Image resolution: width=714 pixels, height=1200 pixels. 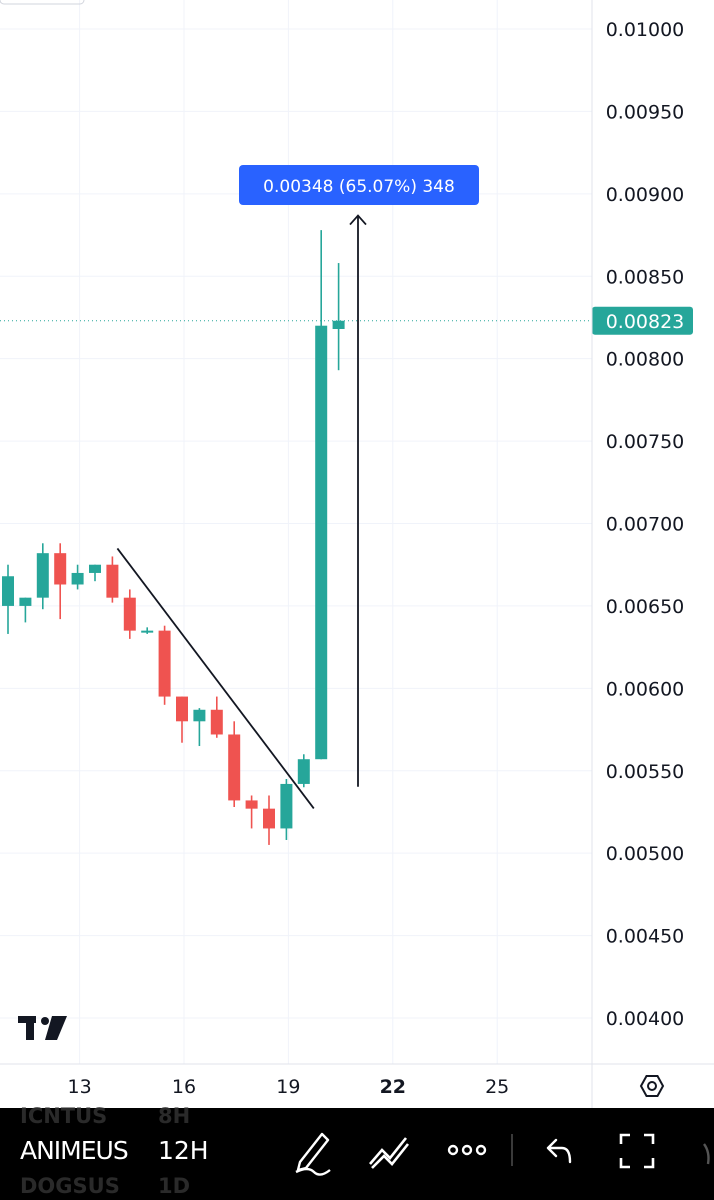 I want to click on symbol-selector: ANIMEUS, so click(x=74, y=1150).